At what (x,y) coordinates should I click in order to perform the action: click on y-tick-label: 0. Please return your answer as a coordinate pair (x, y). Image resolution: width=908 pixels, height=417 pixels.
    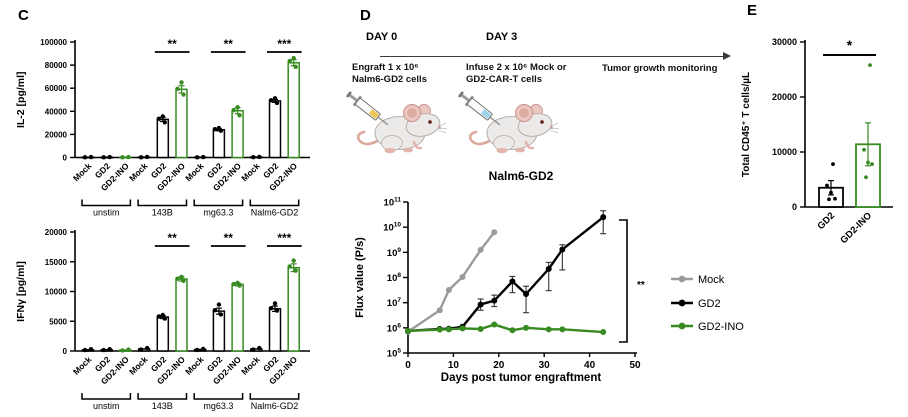
    Looking at the image, I should click on (65, 351).